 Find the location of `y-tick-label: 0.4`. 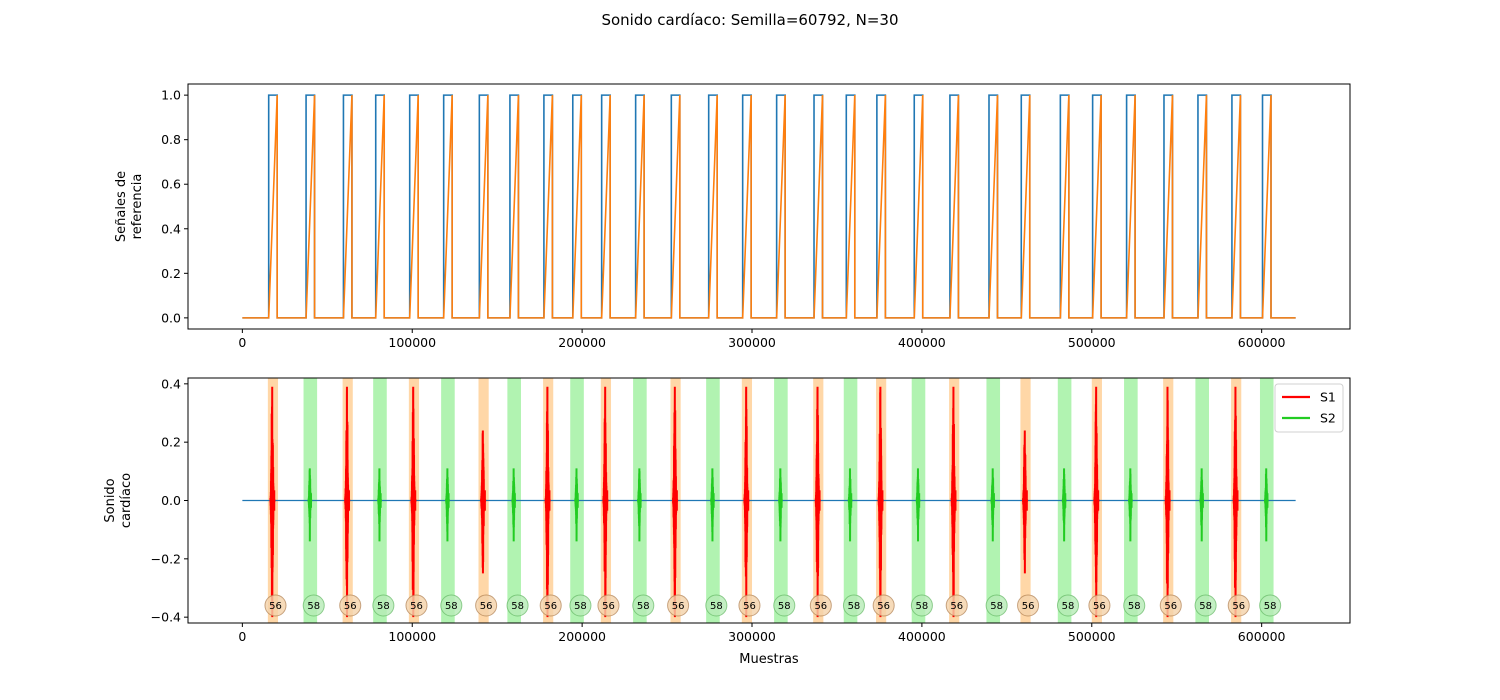

y-tick-label: 0.4 is located at coordinates (171, 228).